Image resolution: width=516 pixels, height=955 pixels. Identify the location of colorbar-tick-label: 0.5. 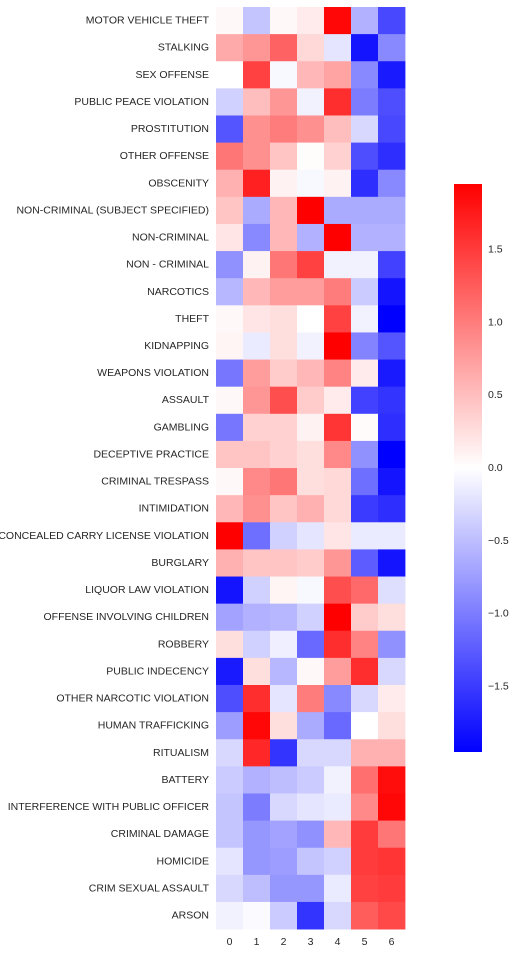
(495, 395).